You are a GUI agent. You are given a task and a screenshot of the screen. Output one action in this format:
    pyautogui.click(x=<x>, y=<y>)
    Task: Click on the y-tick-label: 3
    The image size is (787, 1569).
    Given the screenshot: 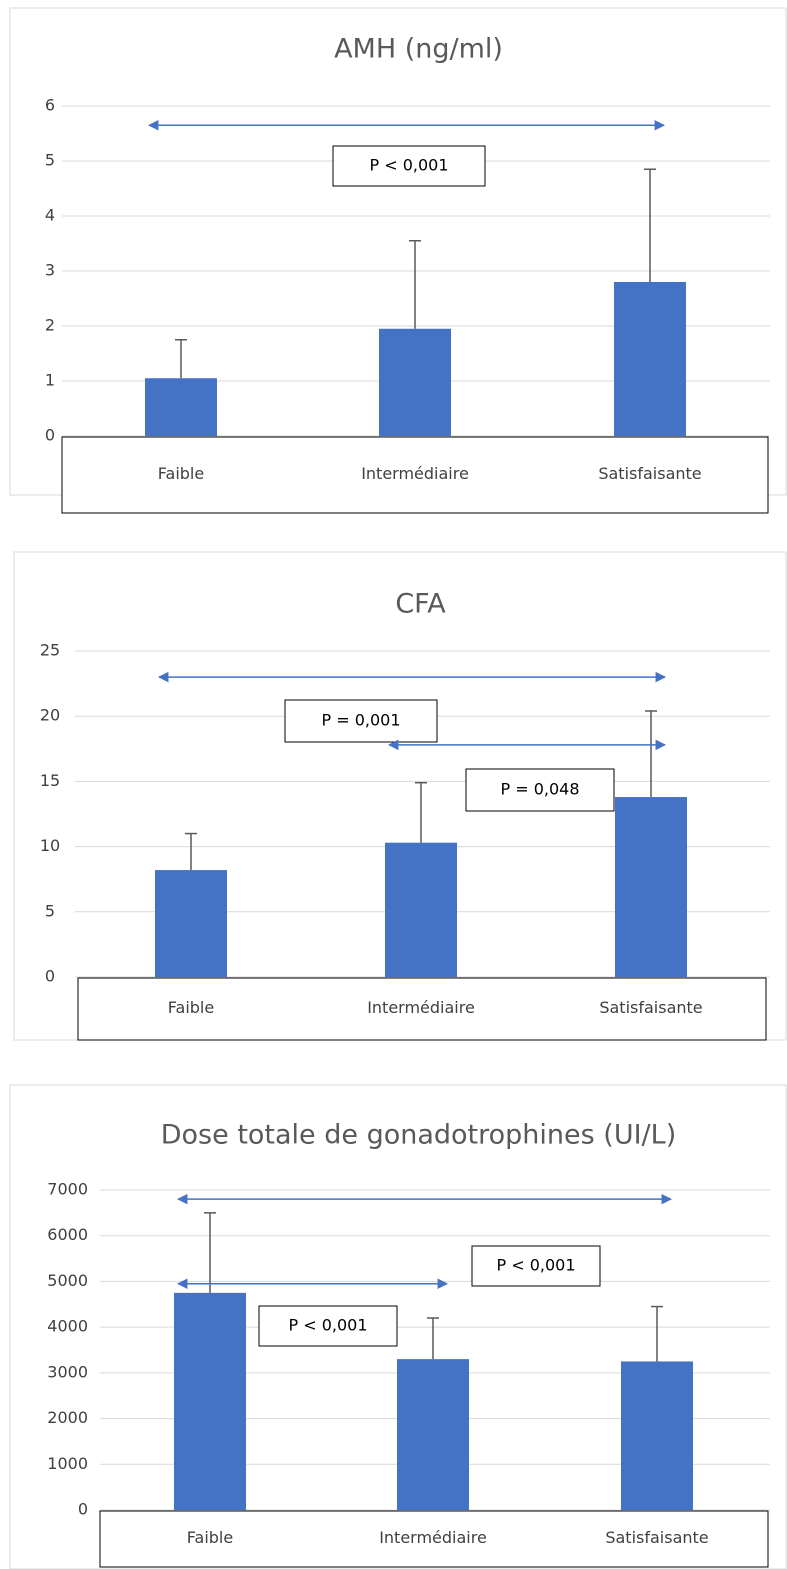 What is the action you would take?
    pyautogui.click(x=50, y=270)
    